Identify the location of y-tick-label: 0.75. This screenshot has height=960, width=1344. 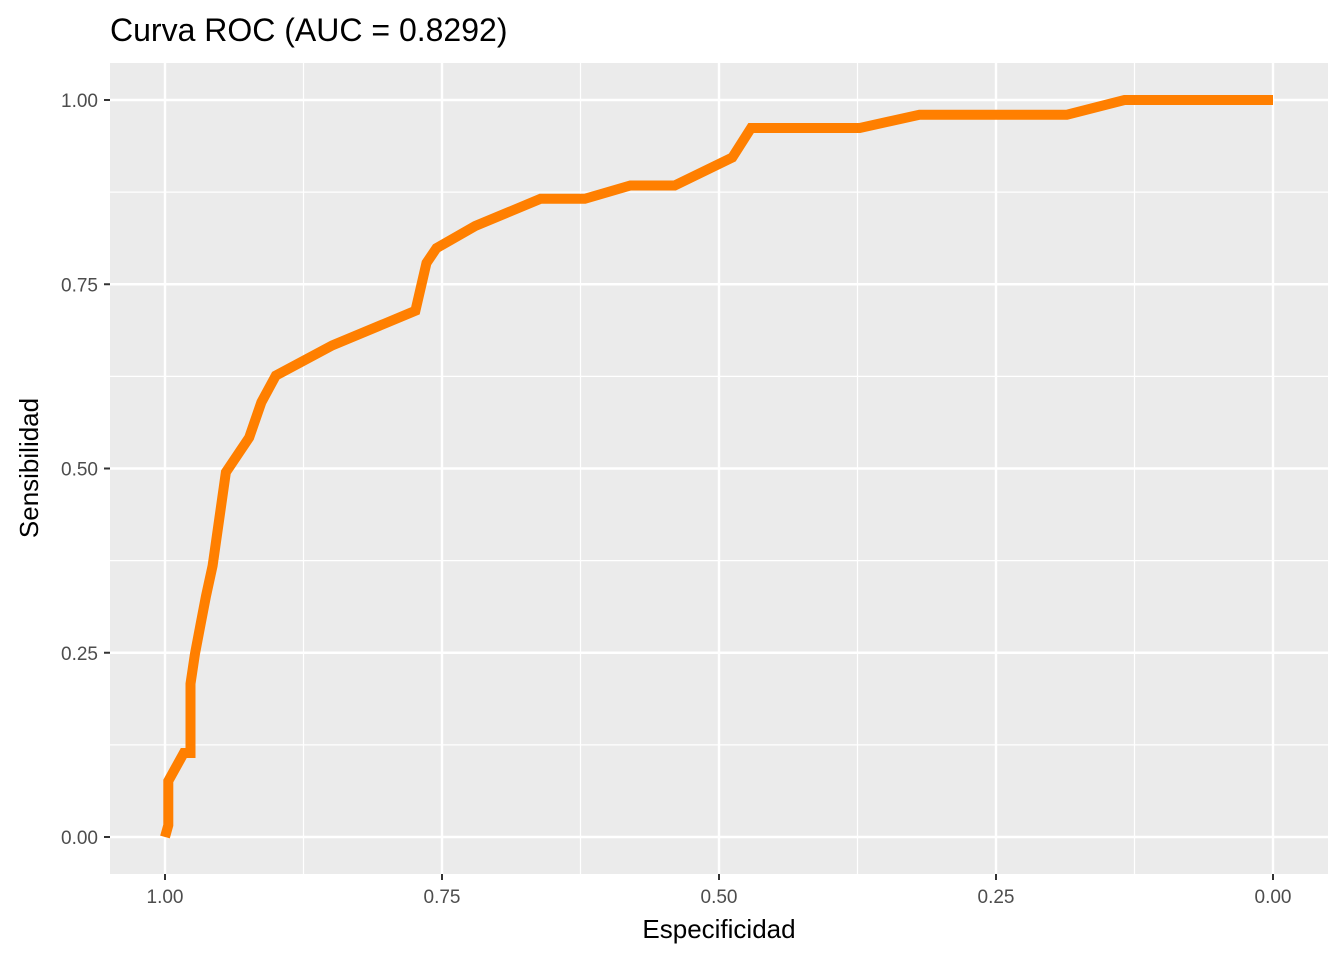
(79, 285).